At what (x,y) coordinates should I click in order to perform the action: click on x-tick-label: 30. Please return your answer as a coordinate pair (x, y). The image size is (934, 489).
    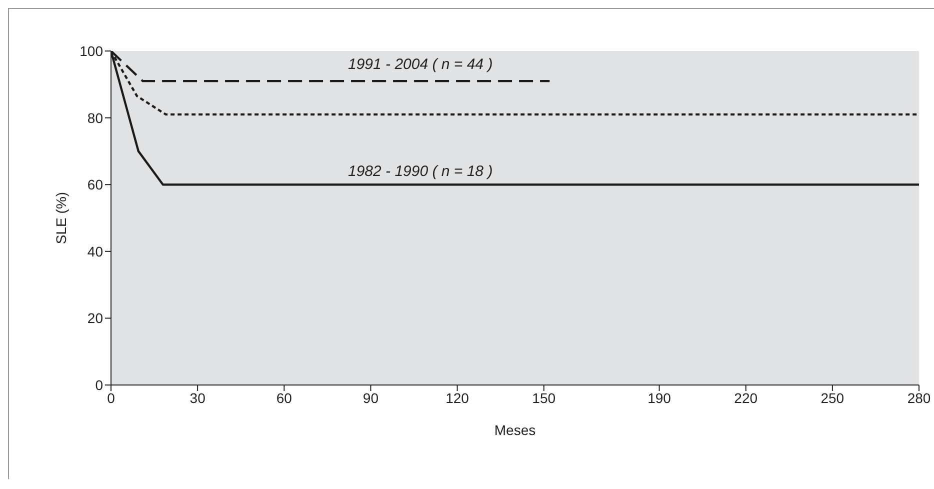
    Looking at the image, I should click on (198, 398).